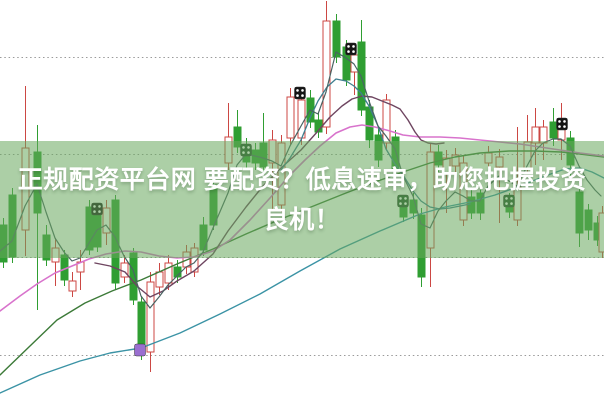 This screenshot has height=401, width=604. Describe the element at coordinates (302, 179) in the screenshot. I see `promo-headline-line1: 正规配资平台网 要配资？低息速审，助您把握投资` at that location.